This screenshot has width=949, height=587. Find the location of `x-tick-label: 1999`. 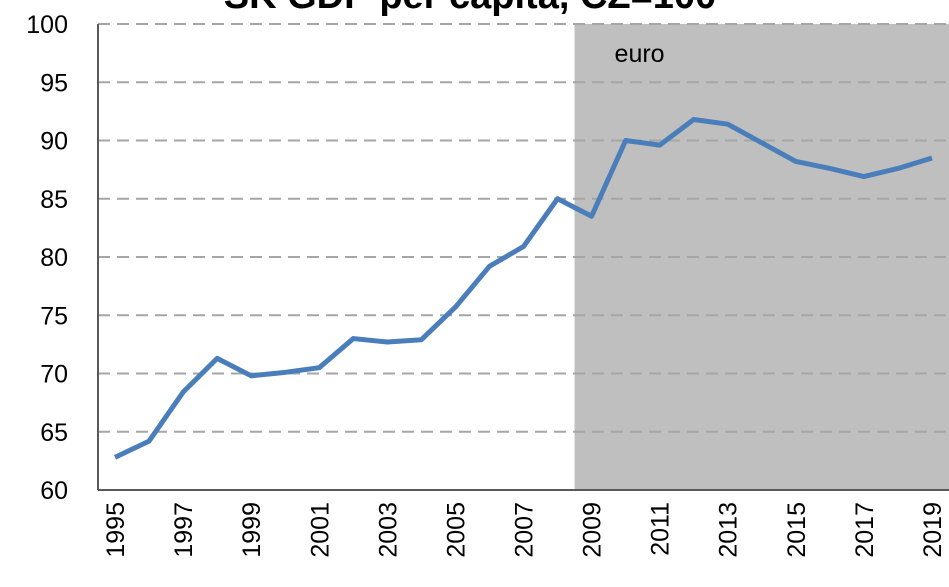

x-tick-label: 1999 is located at coordinates (252, 530).